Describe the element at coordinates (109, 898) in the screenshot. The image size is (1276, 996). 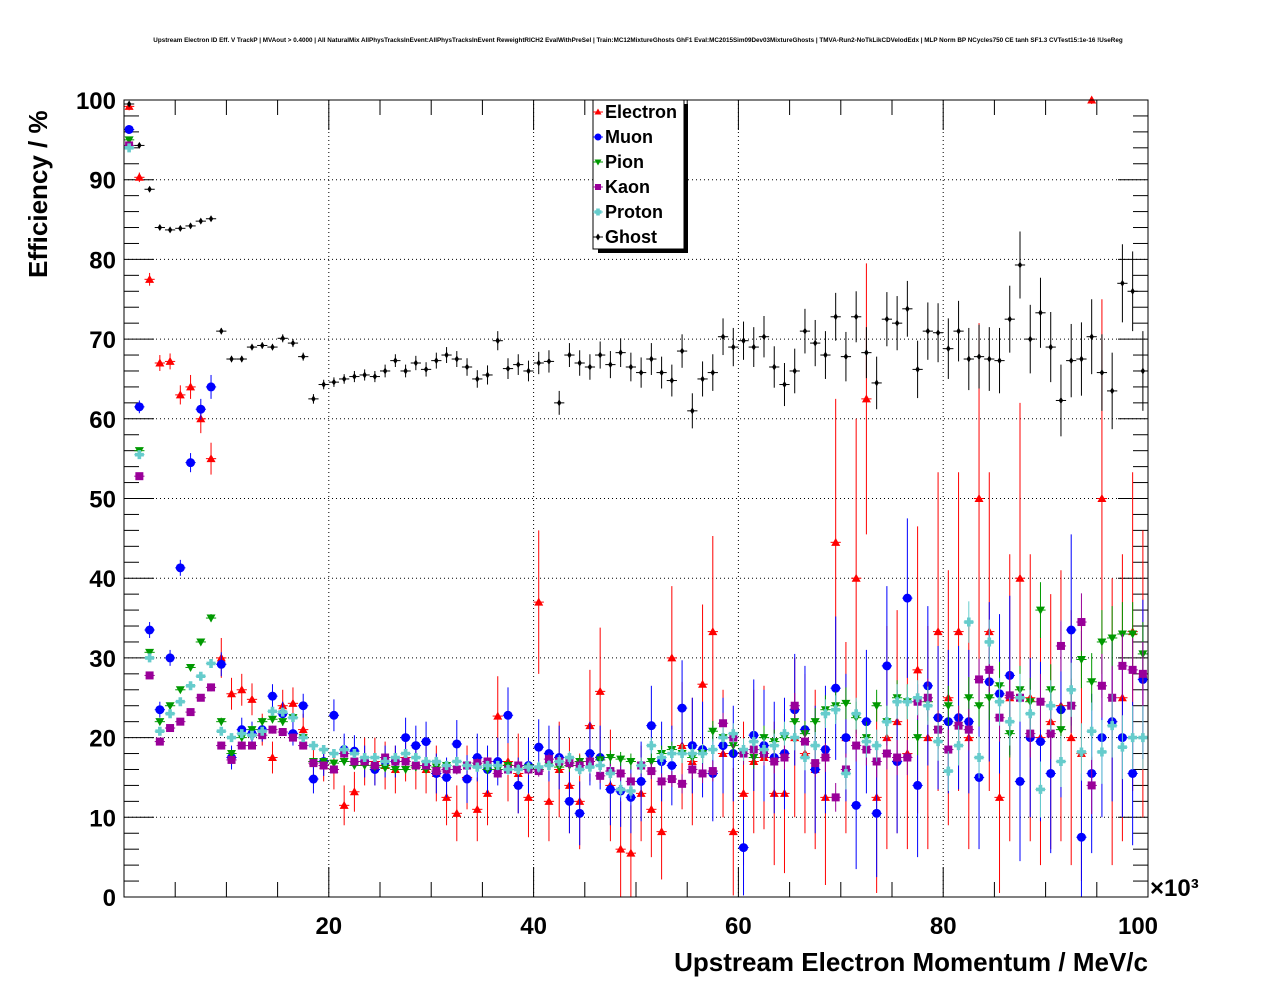
I see `y-tick-label: 0` at that location.